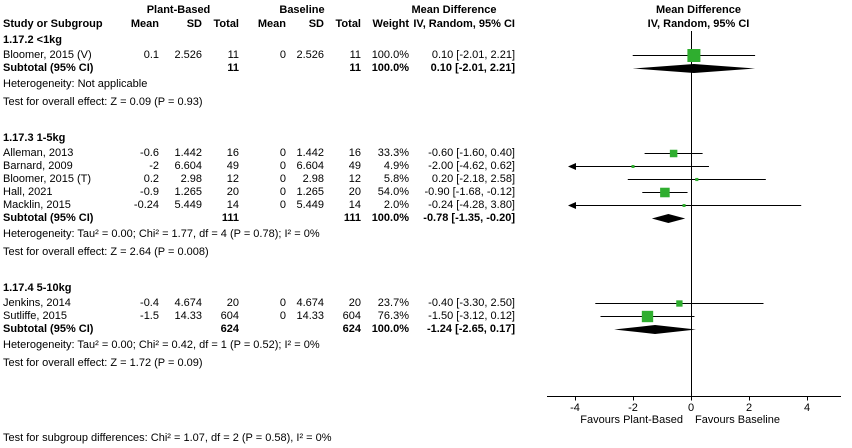 Image resolution: width=852 pixels, height=448 pixels. Describe the element at coordinates (473, 179) in the screenshot. I see `ci-text-cell: 0.20 [-2.18, 2.58]` at that location.